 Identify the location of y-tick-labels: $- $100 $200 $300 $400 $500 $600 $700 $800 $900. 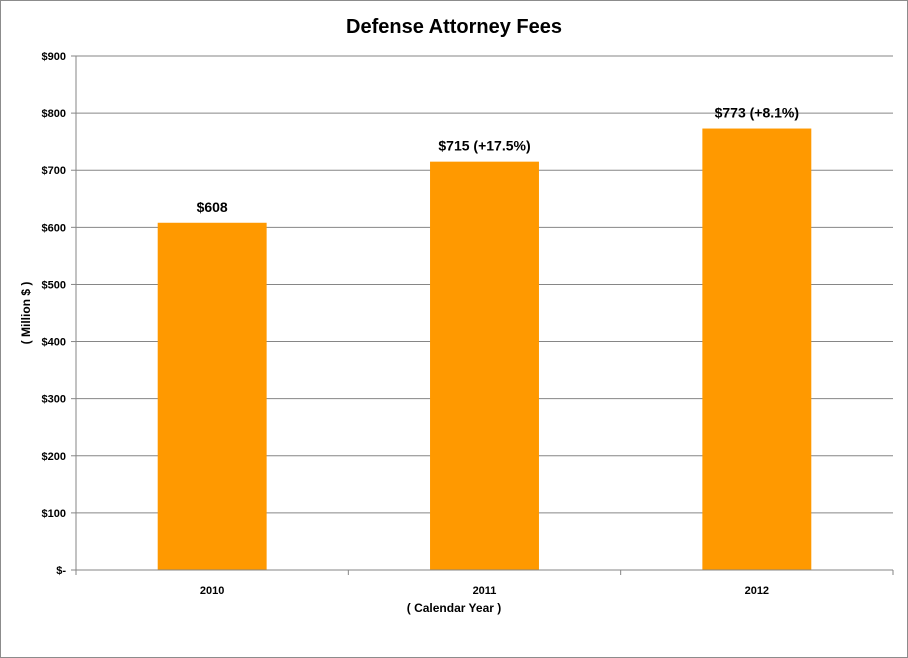
(59, 314).